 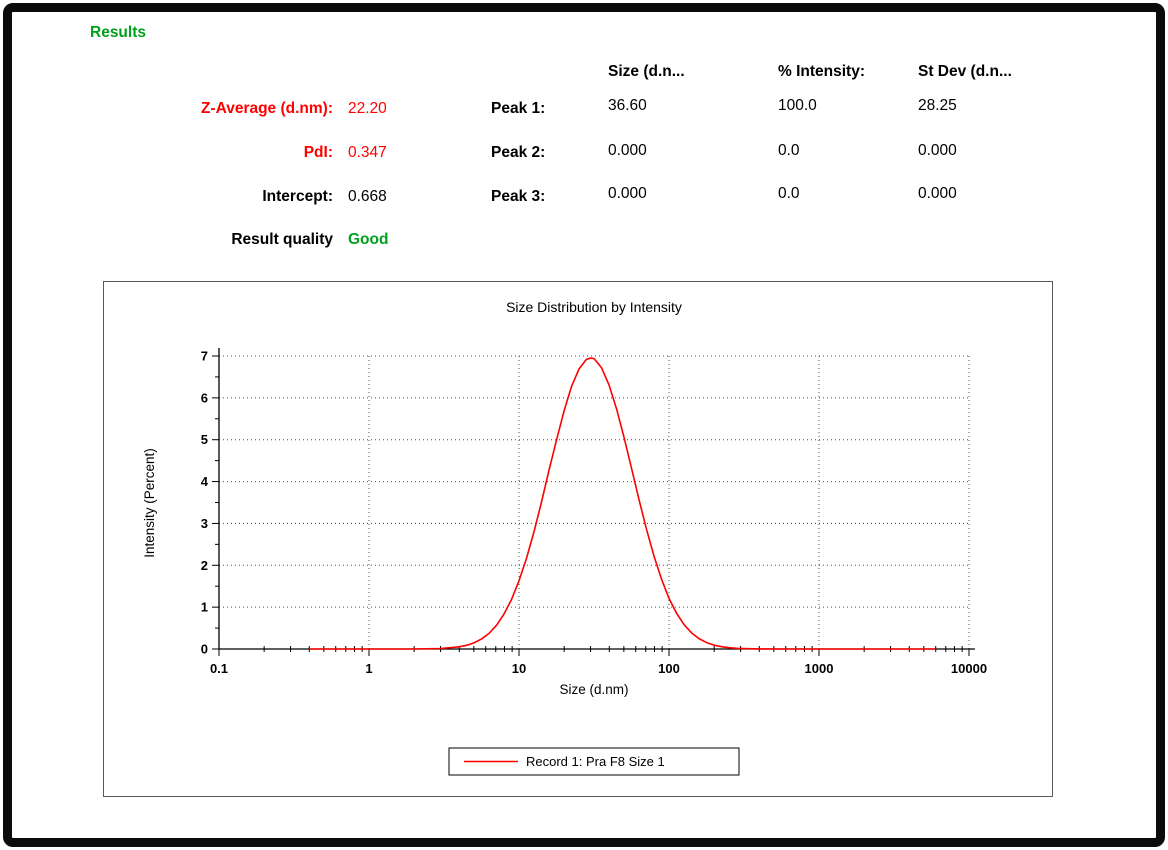 What do you see at coordinates (118, 32) in the screenshot?
I see `results-section-title: Results` at bounding box center [118, 32].